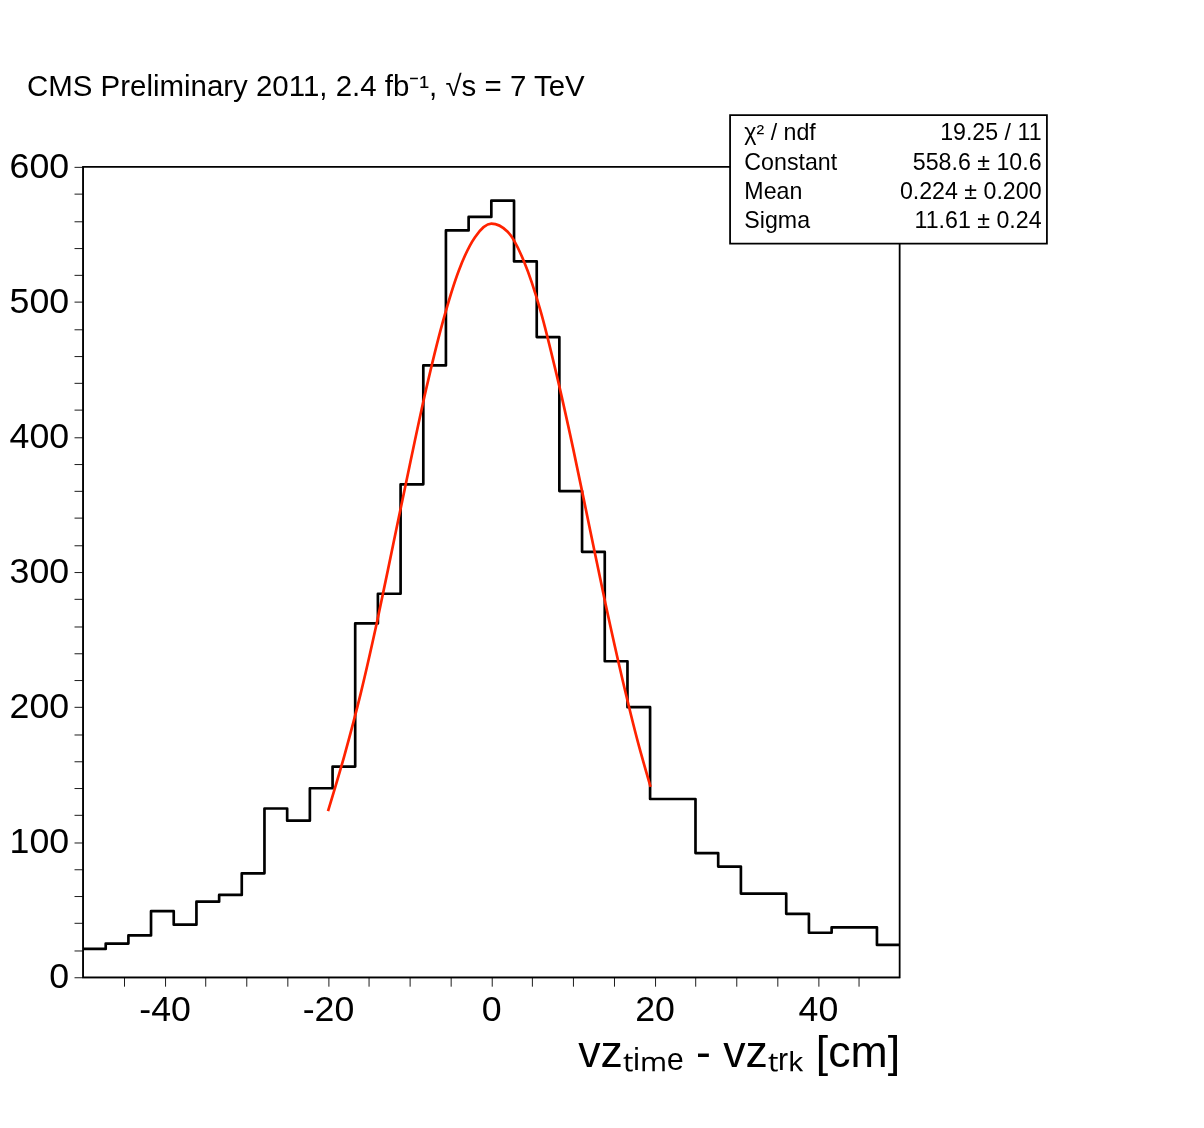 The width and height of the screenshot is (1204, 1128). I want to click on x-tick-label: 0, so click(491, 1008).